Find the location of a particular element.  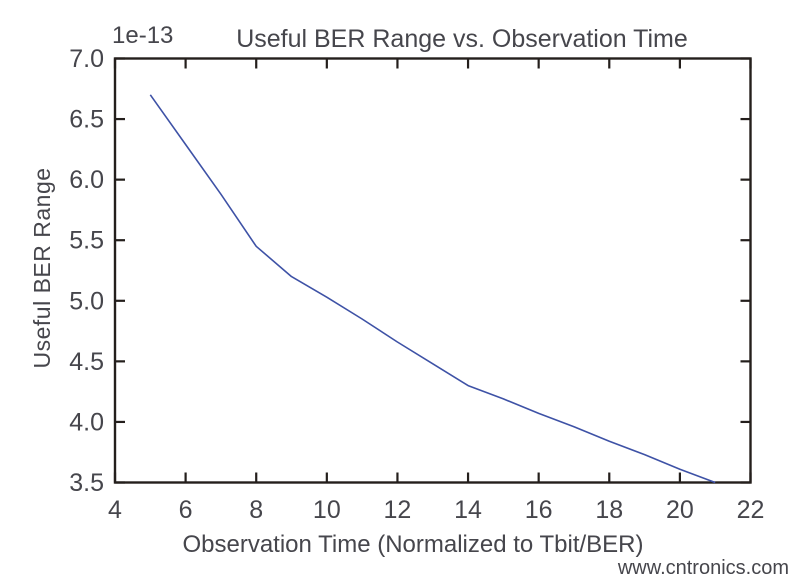

x-tick-label: 14 is located at coordinates (468, 510).